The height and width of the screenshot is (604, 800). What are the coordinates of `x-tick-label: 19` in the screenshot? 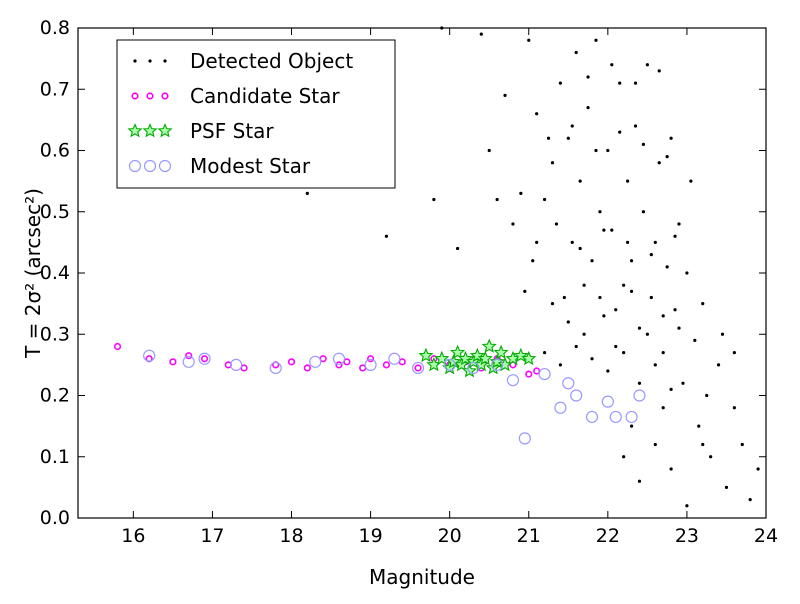 It's located at (371, 536).